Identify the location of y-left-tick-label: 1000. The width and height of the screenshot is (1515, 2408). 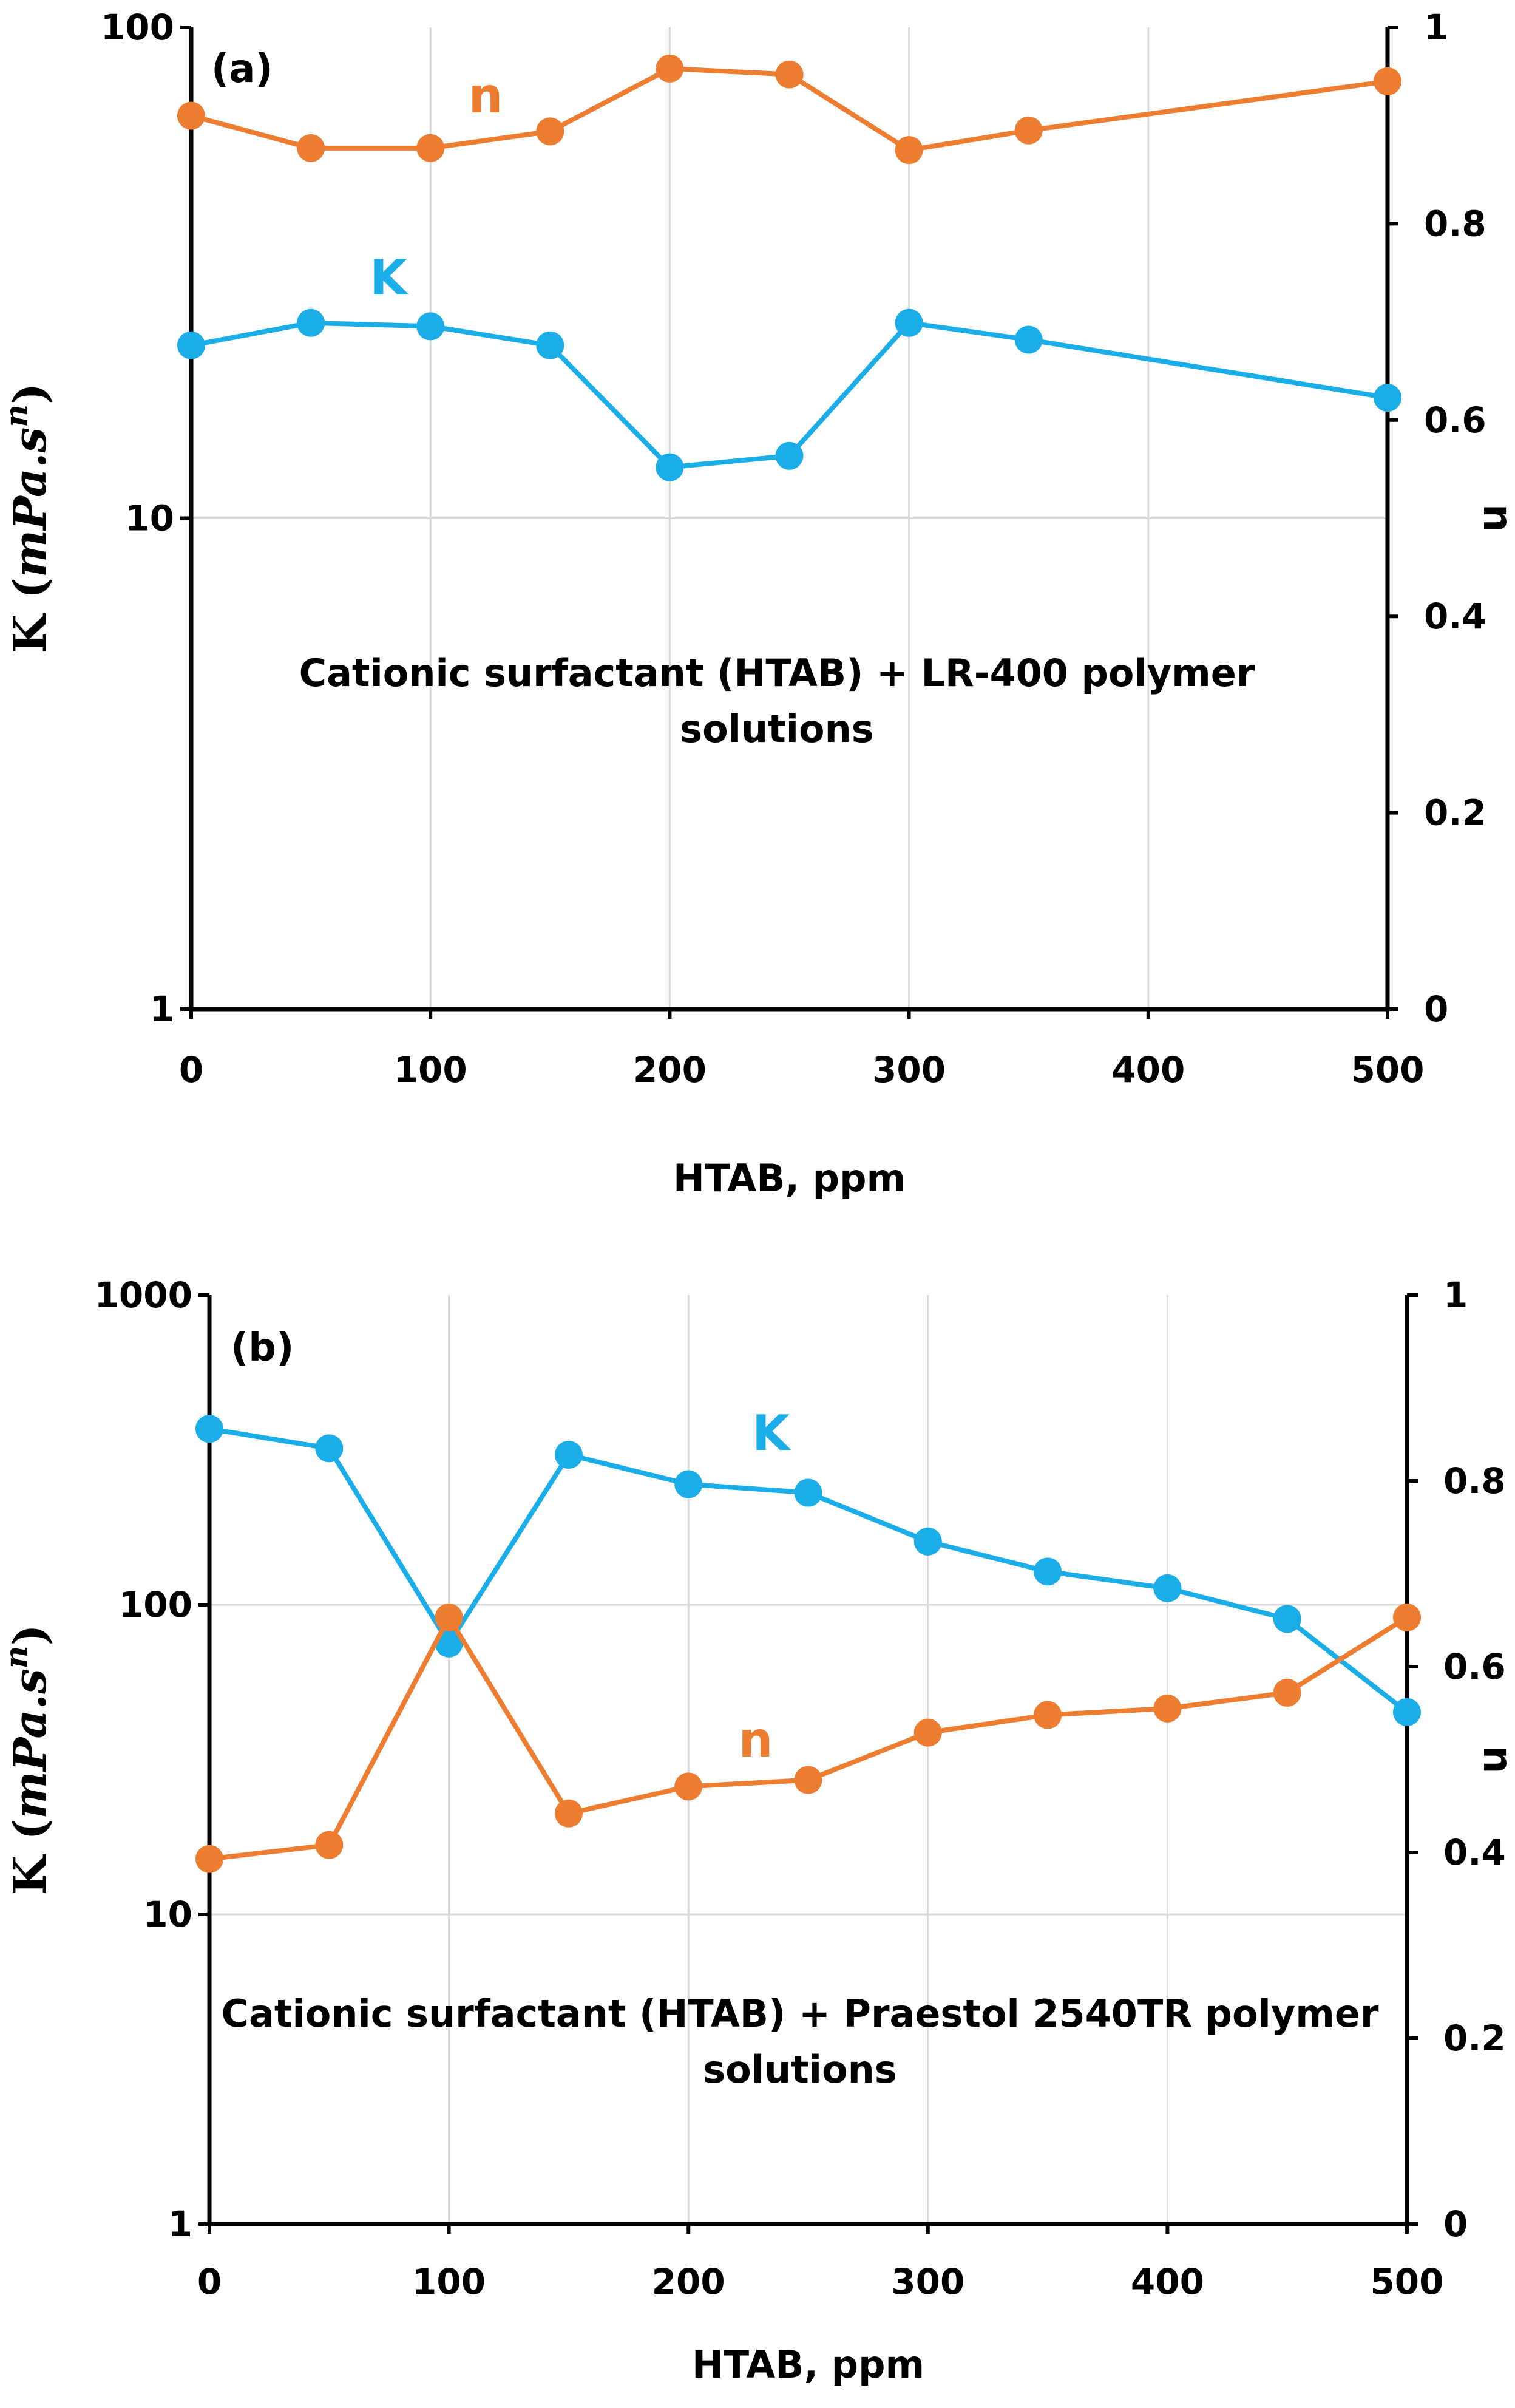
(143, 1295).